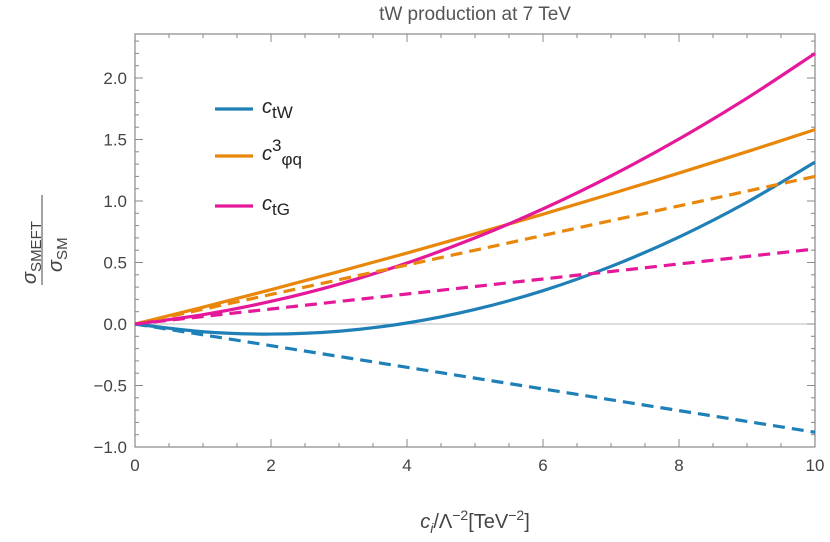  I want to click on x-tick-label: 8, so click(678, 465).